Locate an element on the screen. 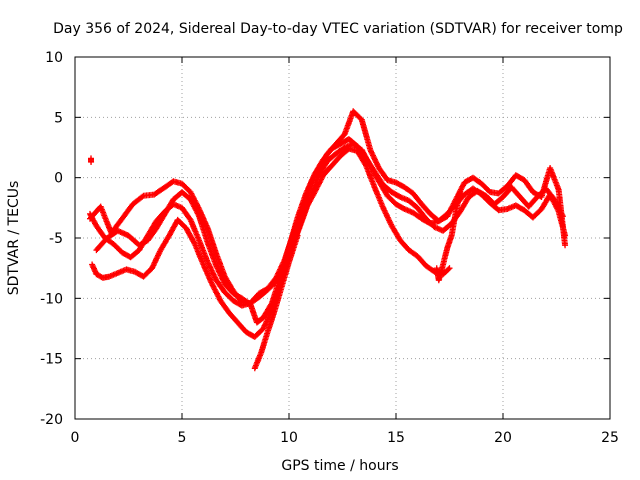 This screenshot has width=640, height=480. x-tick-label: 25 is located at coordinates (610, 438).